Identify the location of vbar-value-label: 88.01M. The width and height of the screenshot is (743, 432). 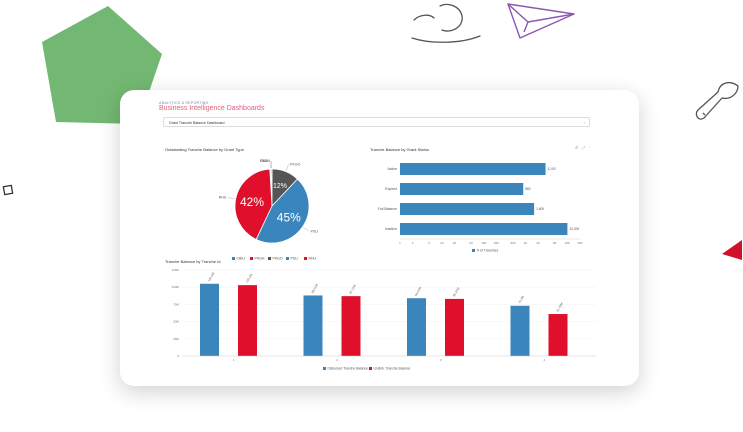
(314, 288).